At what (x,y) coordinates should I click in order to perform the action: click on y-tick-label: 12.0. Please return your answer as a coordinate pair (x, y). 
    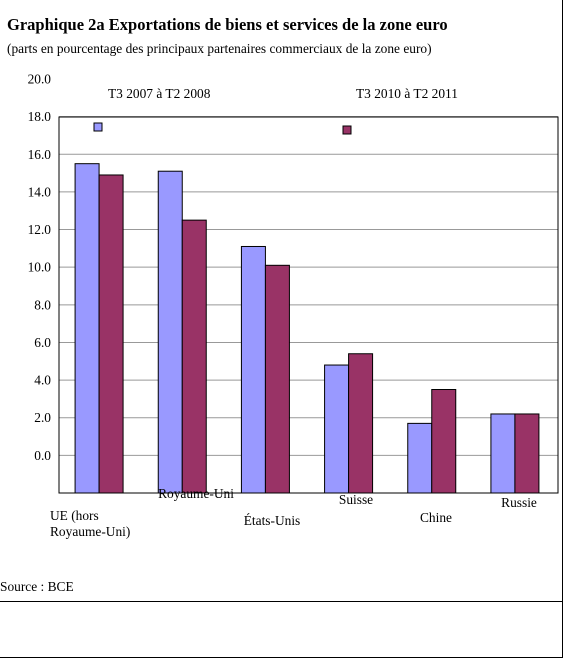
    Looking at the image, I should click on (40, 229).